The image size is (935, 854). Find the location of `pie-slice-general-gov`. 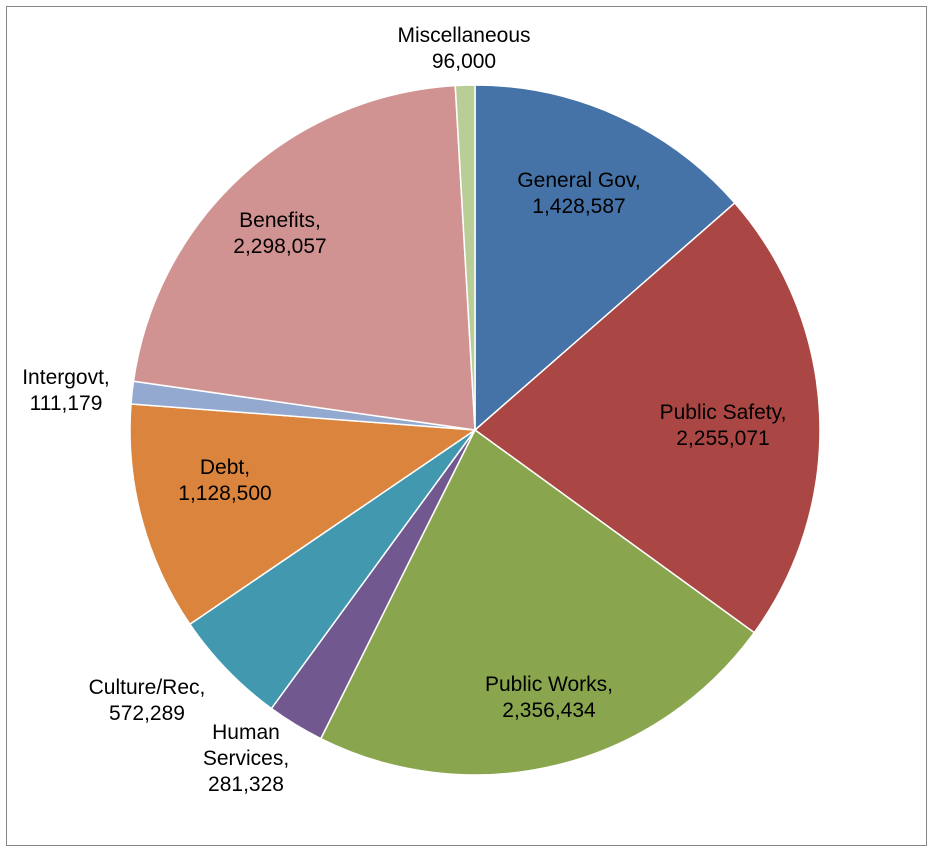

pie-slice-general-gov is located at coordinates (605, 258).